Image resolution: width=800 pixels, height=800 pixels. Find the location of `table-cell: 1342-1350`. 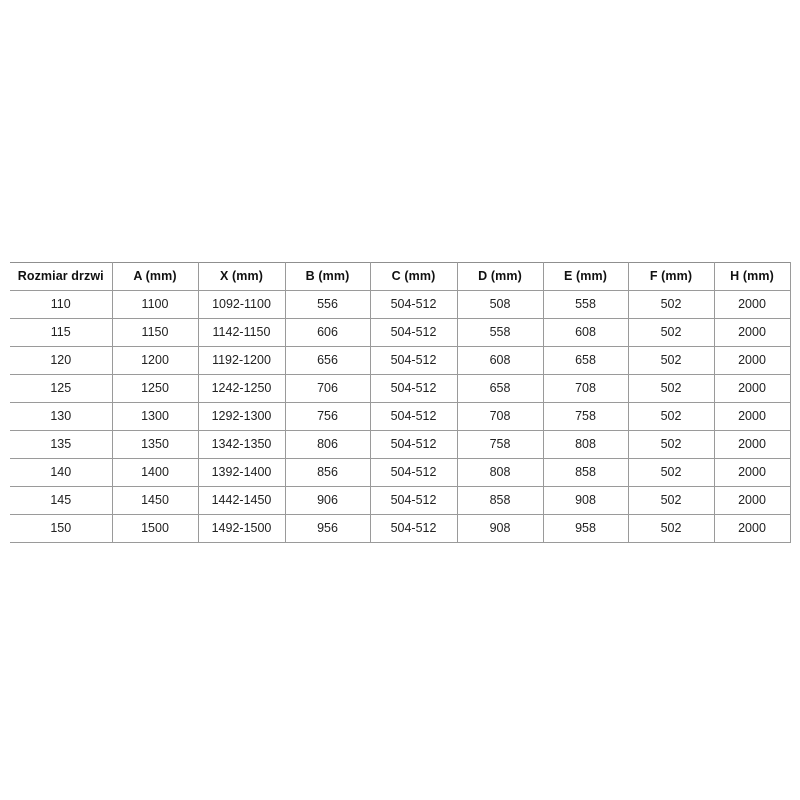

table-cell: 1342-1350 is located at coordinates (242, 444).